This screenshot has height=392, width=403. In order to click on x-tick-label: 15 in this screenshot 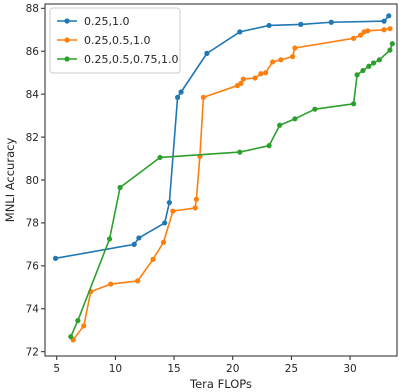, I will do `click(173, 369)`.